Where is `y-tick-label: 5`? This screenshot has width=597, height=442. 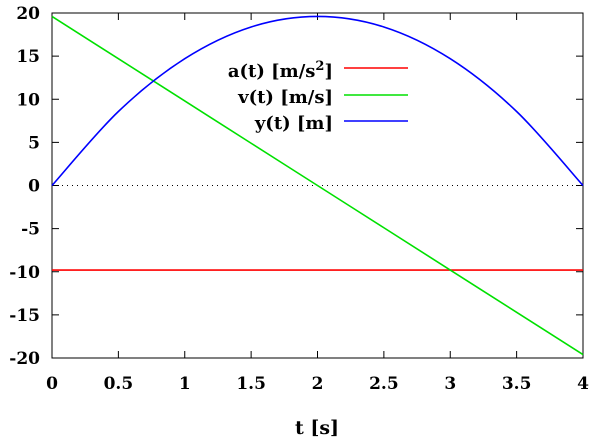 y-tick-label: 5 is located at coordinates (34, 143).